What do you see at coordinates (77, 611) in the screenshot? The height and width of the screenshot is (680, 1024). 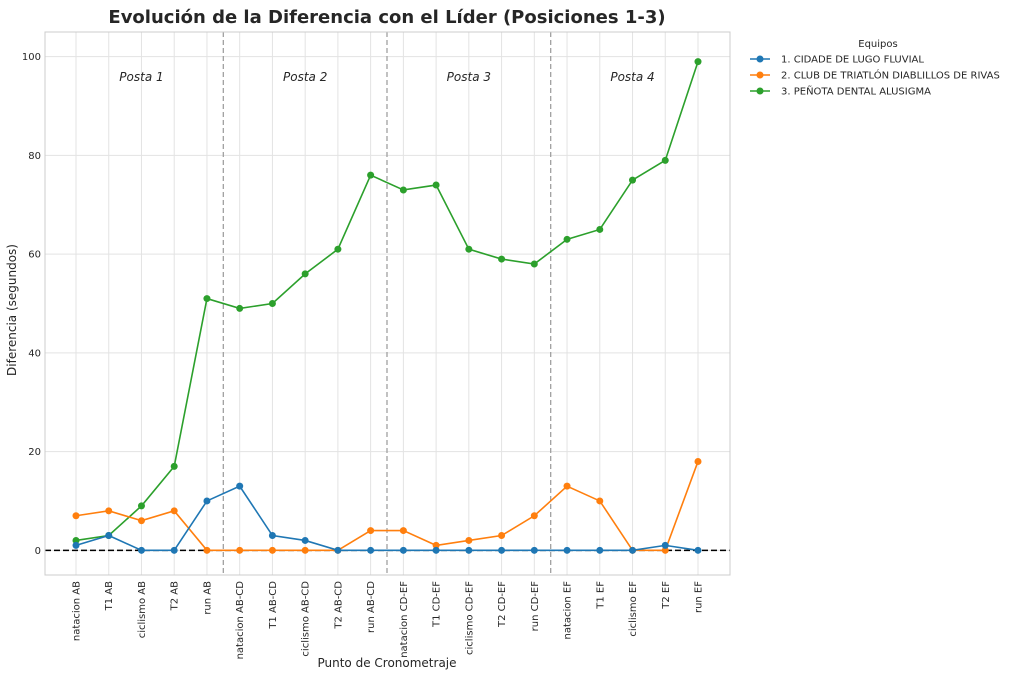 I see `x-tick-label: natacion AB` at bounding box center [77, 611].